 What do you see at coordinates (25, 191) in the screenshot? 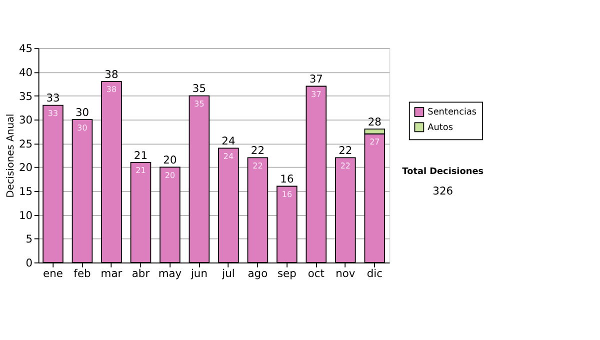
I see `y-tick-label: 15` at bounding box center [25, 191].